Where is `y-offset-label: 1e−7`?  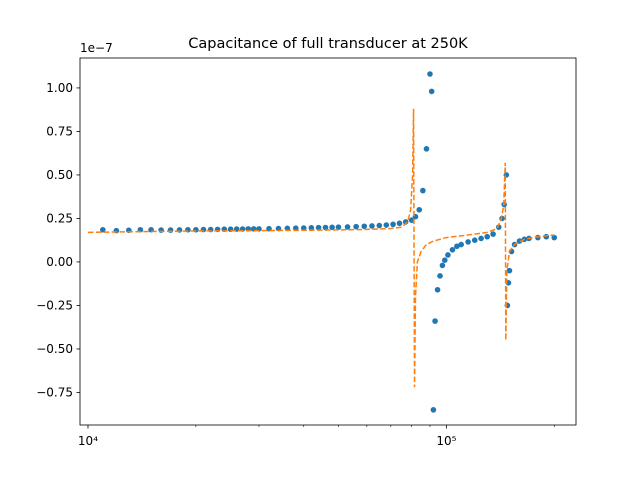
y-offset-label: 1e−7 is located at coordinates (96, 48).